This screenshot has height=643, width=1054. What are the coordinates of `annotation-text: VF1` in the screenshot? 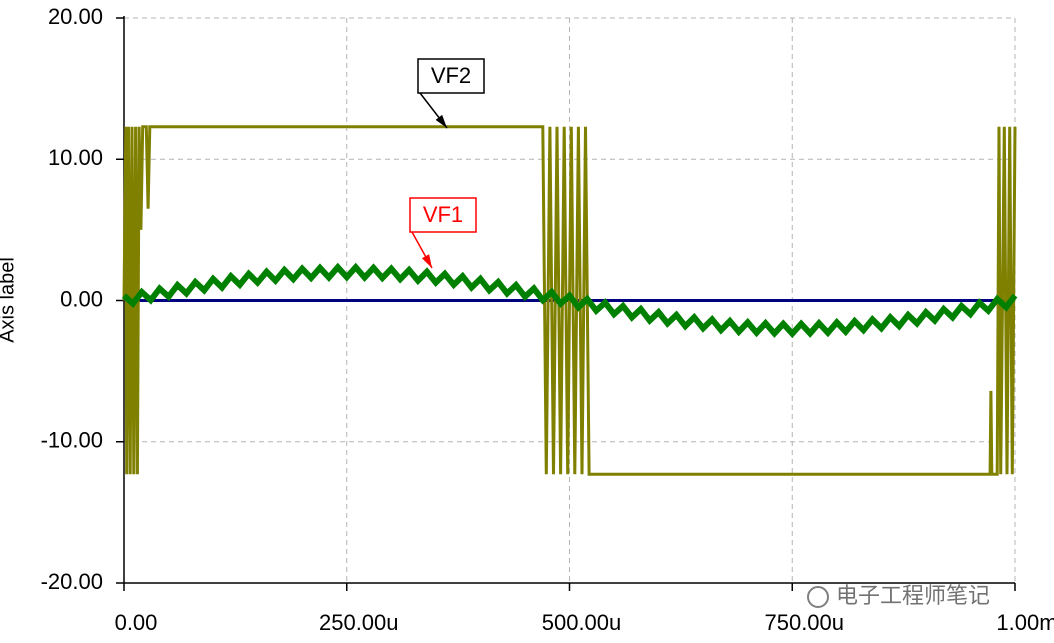 It's located at (443, 214).